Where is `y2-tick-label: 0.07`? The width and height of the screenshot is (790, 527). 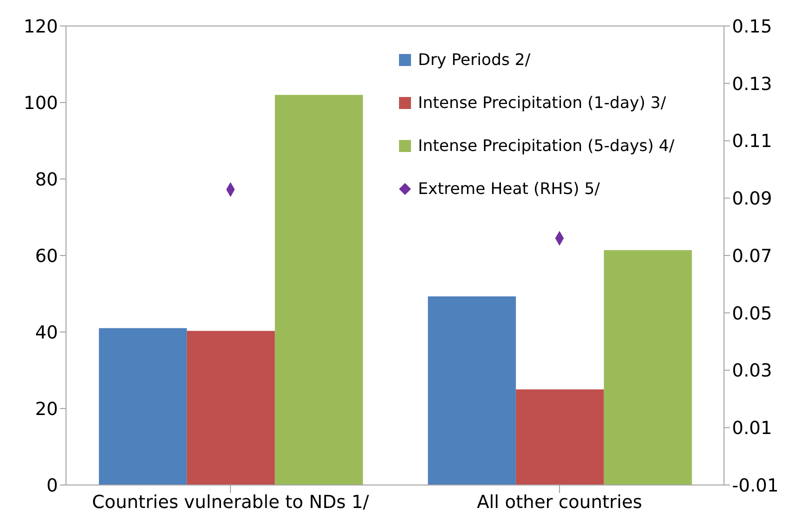
y2-tick-label: 0.07 is located at coordinates (752, 256).